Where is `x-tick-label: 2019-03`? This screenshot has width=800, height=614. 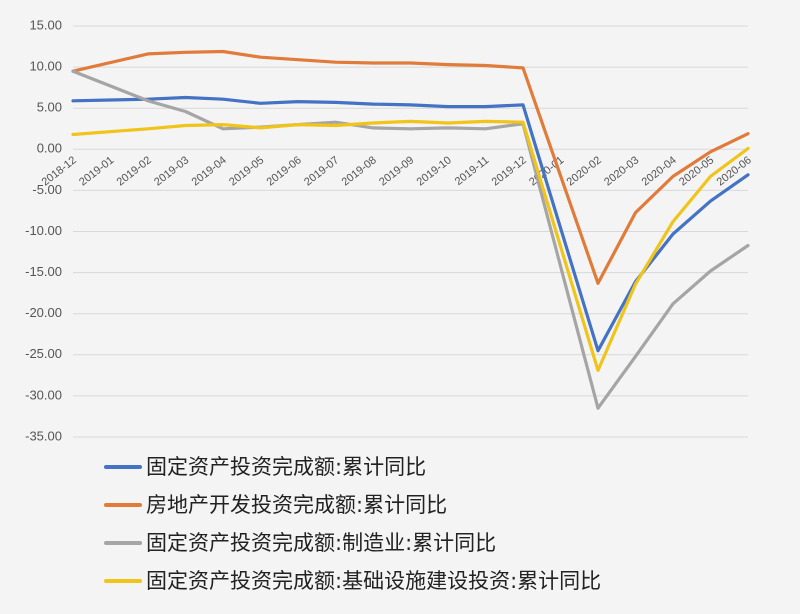 x-tick-label: 2019-03 is located at coordinates (171, 171).